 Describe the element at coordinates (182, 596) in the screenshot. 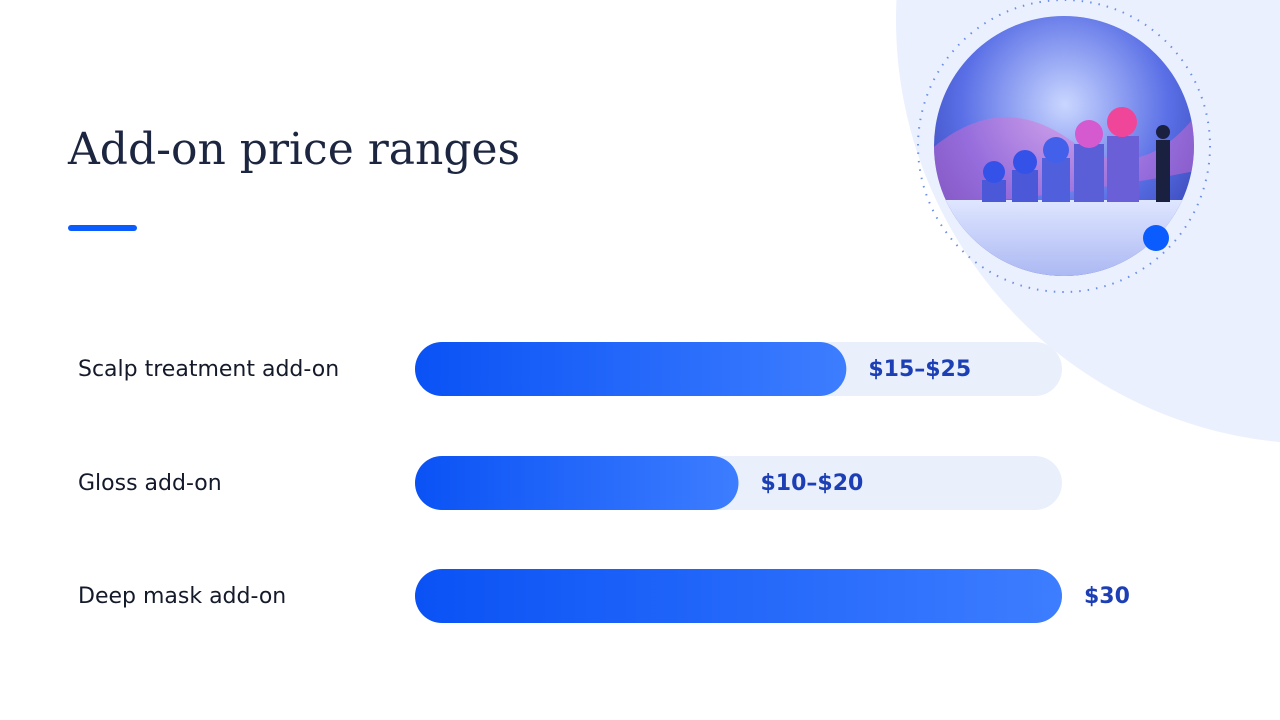

I see `category-label: Deep mask add-on` at that location.